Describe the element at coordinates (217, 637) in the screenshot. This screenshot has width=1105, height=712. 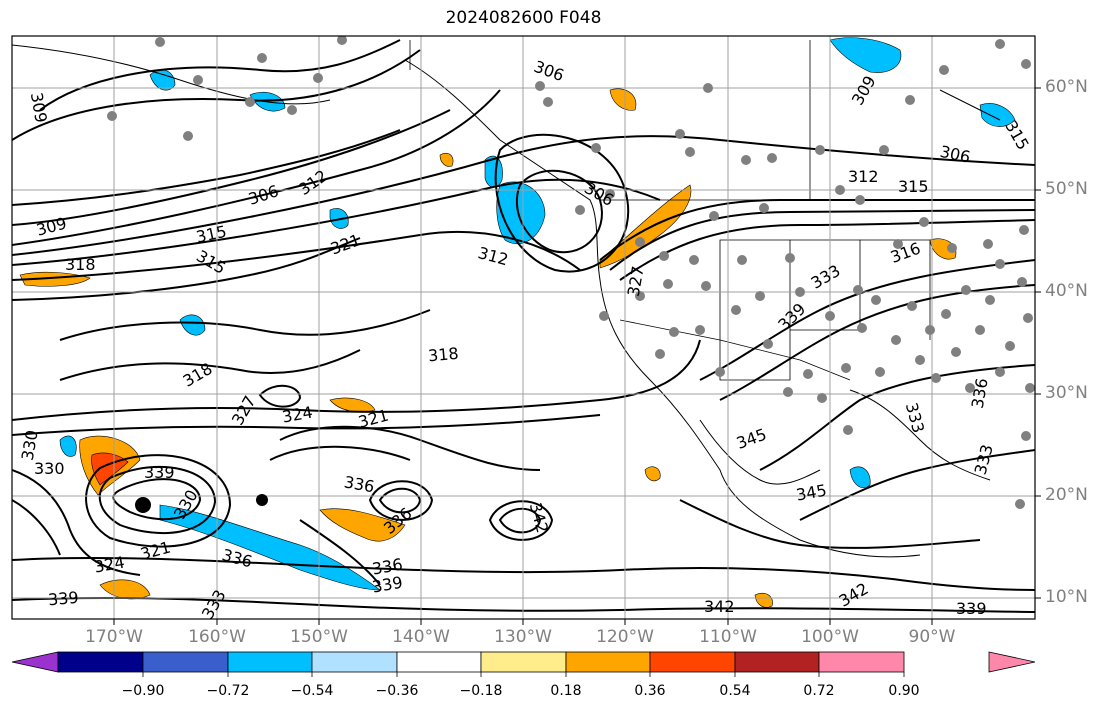
I see `lon-label: 160°W` at that location.